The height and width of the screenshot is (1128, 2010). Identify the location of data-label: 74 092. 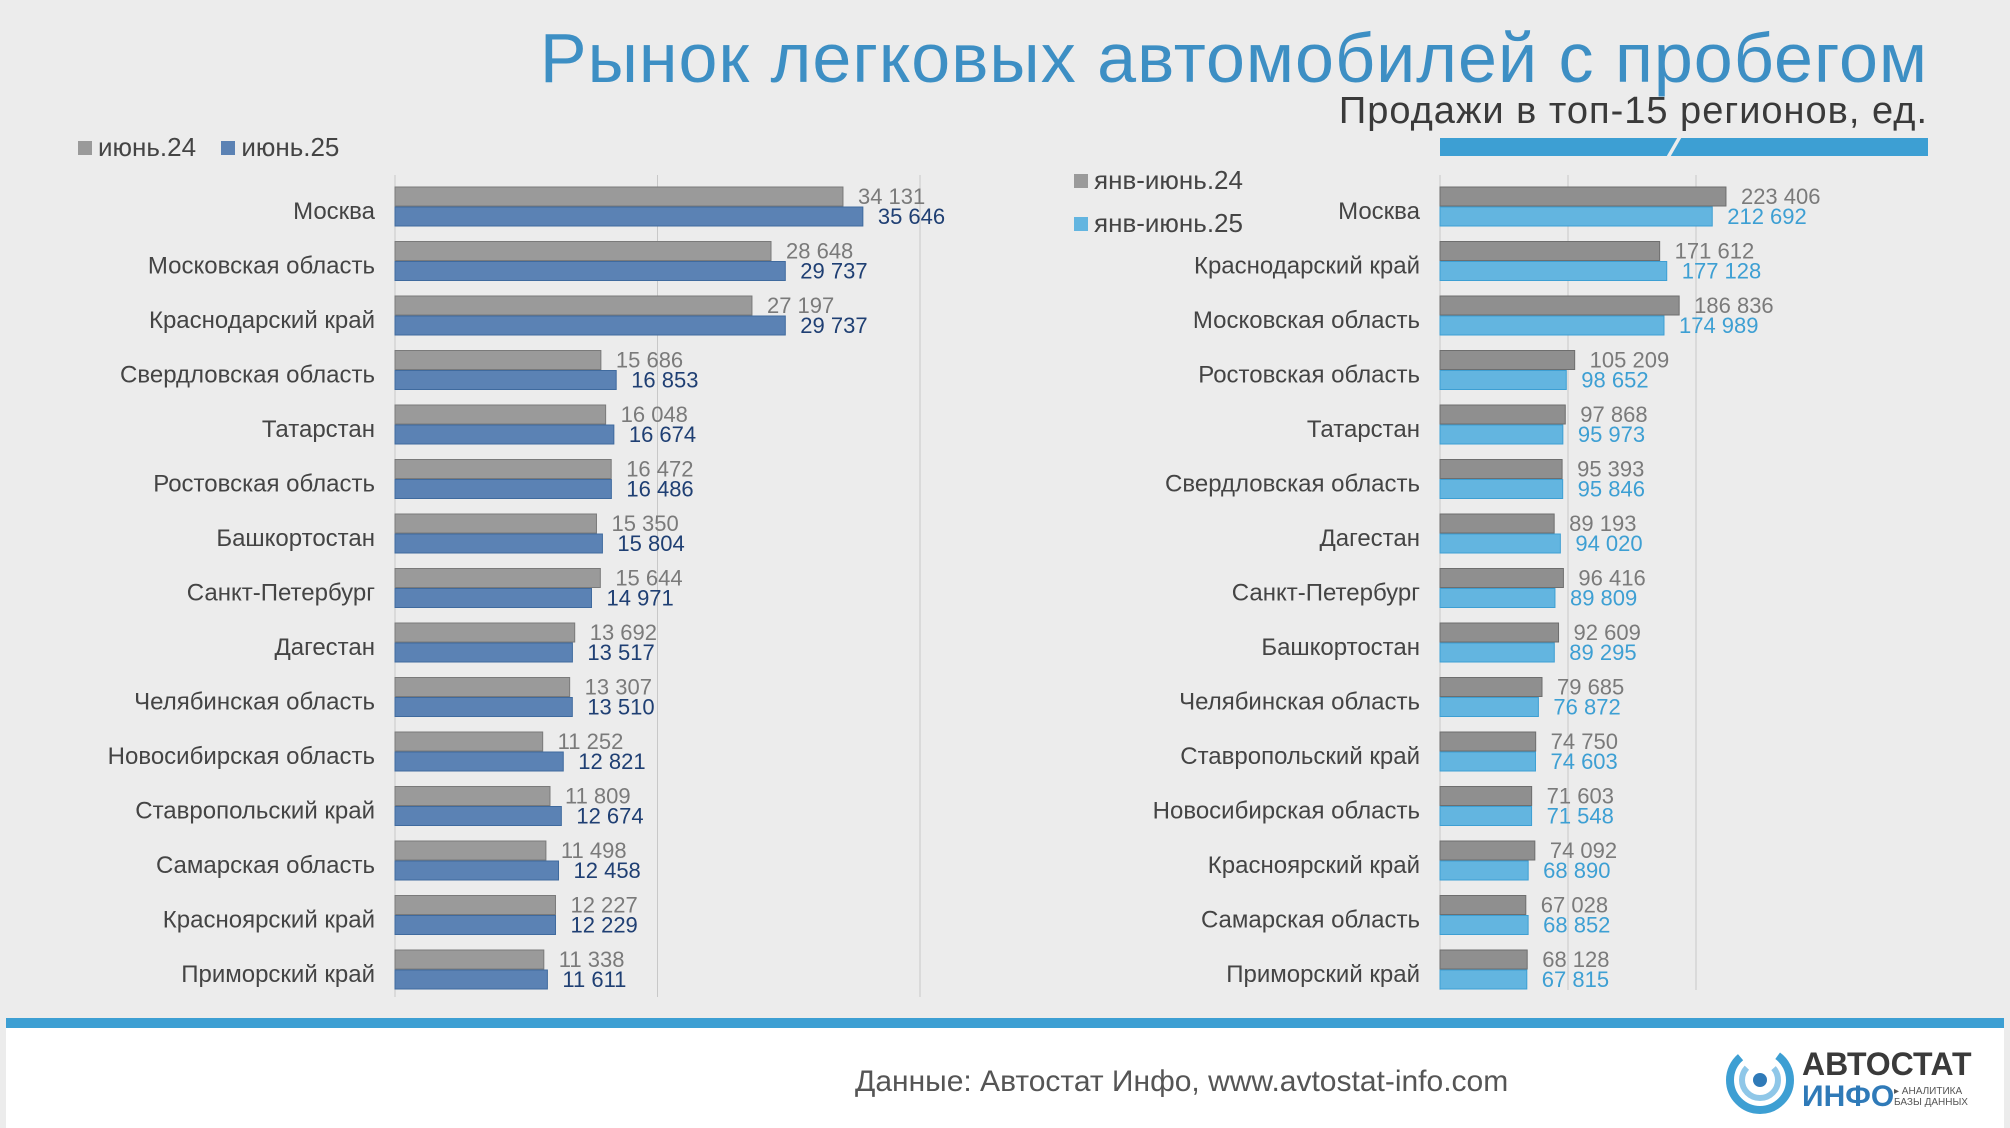
(1583, 850).